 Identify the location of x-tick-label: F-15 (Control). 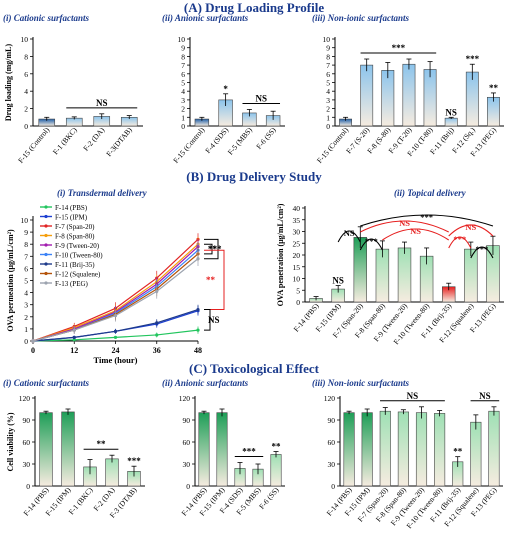
(33, 145).